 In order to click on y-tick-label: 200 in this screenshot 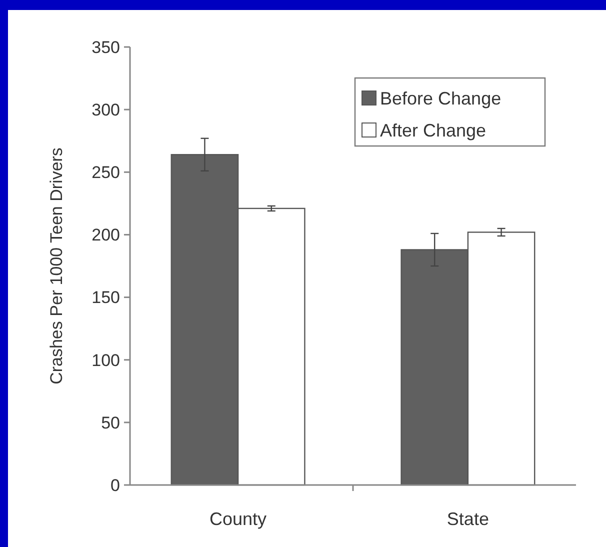, I will do `click(106, 235)`.